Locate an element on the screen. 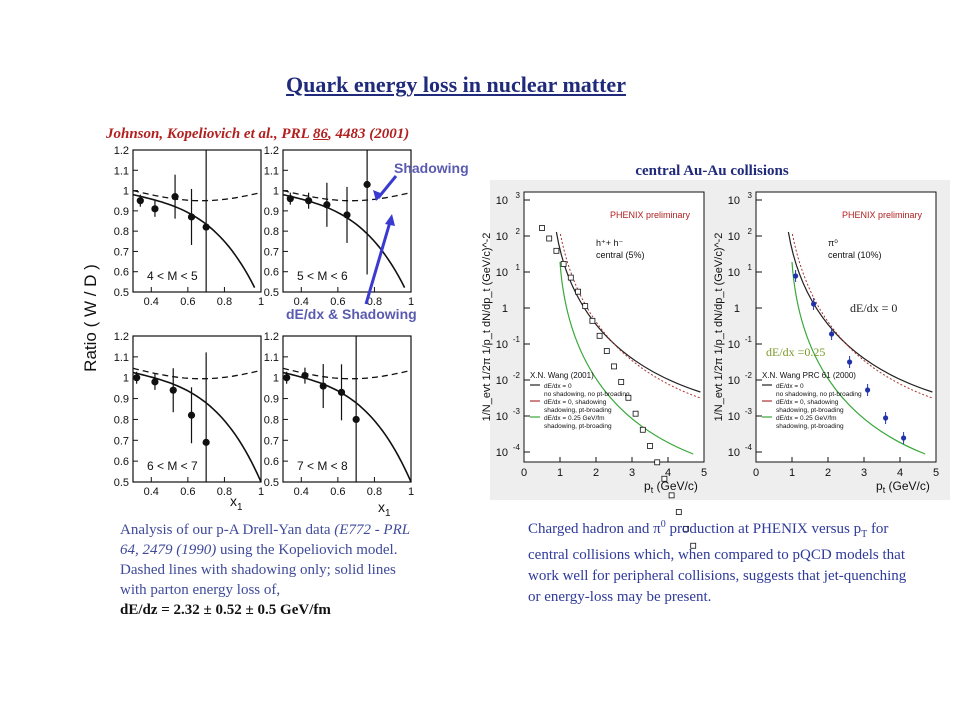 This screenshot has width=960, height=720. legend-entry: dE/dx = 0 is located at coordinates (790, 386).